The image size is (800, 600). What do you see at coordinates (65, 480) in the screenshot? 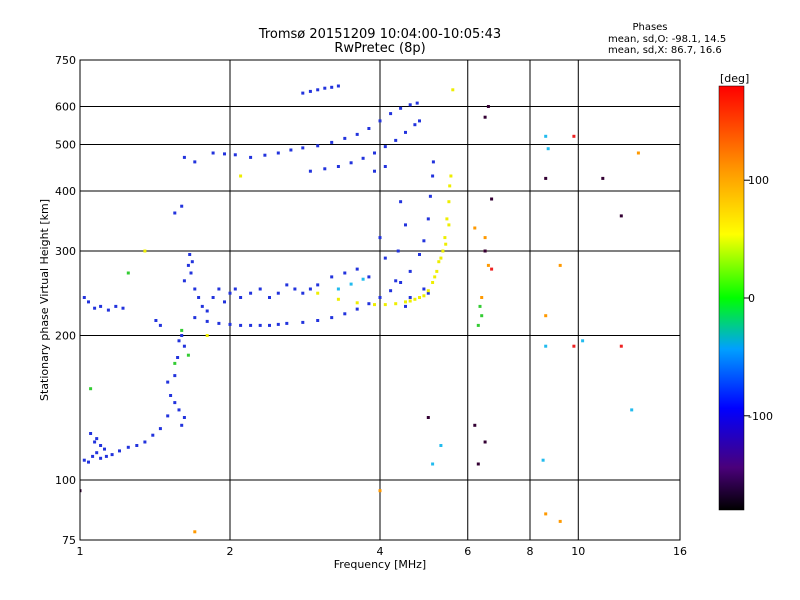
I see `y-tick-label: 100` at bounding box center [65, 480].